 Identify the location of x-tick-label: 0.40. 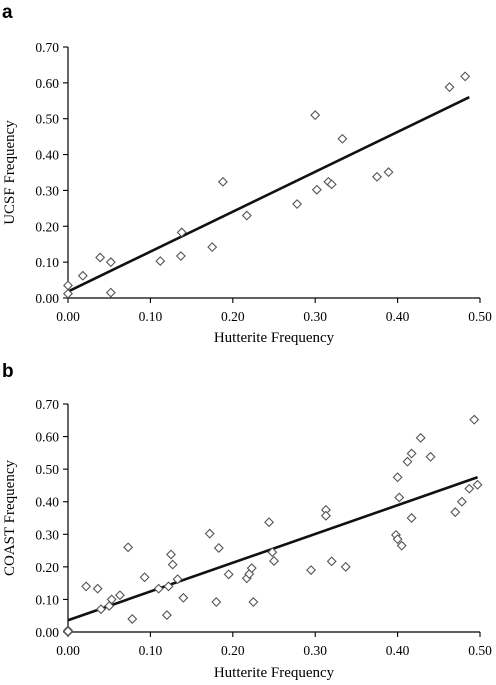
(398, 316).